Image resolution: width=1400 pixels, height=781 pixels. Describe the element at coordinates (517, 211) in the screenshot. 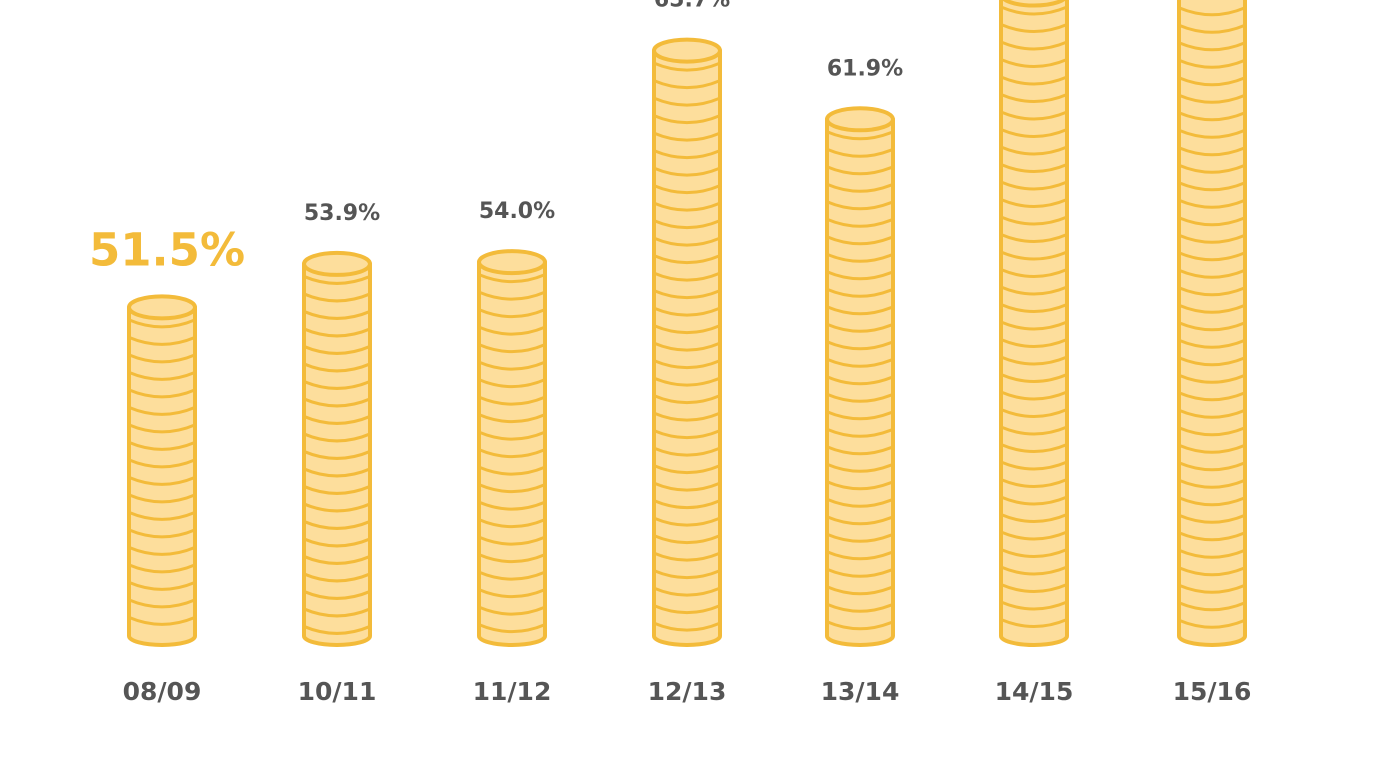

I see `value-label: 54.0%` at that location.